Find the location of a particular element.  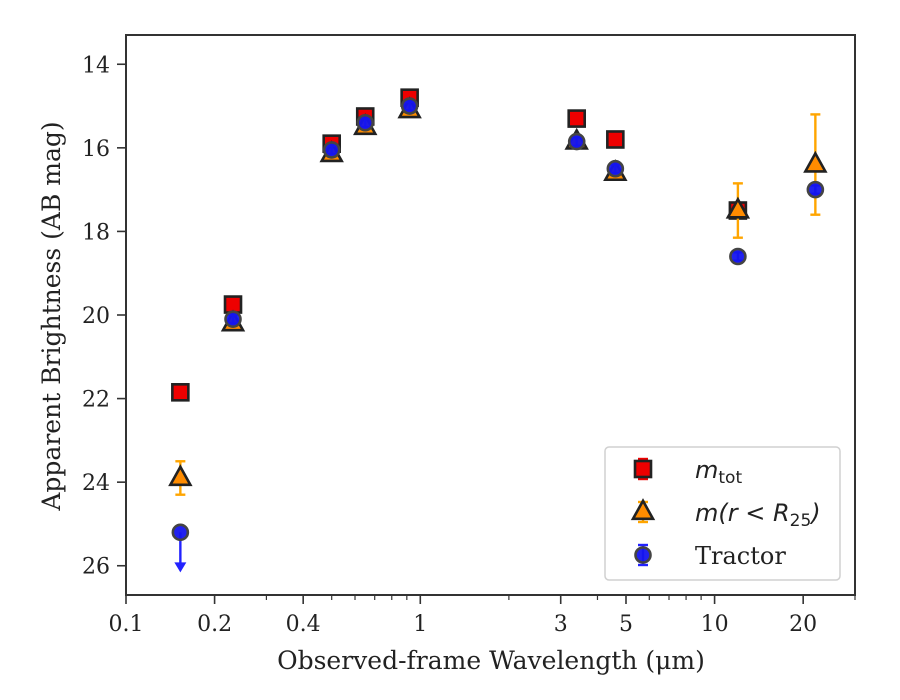

x-tick-label: 20 is located at coordinates (803, 624).